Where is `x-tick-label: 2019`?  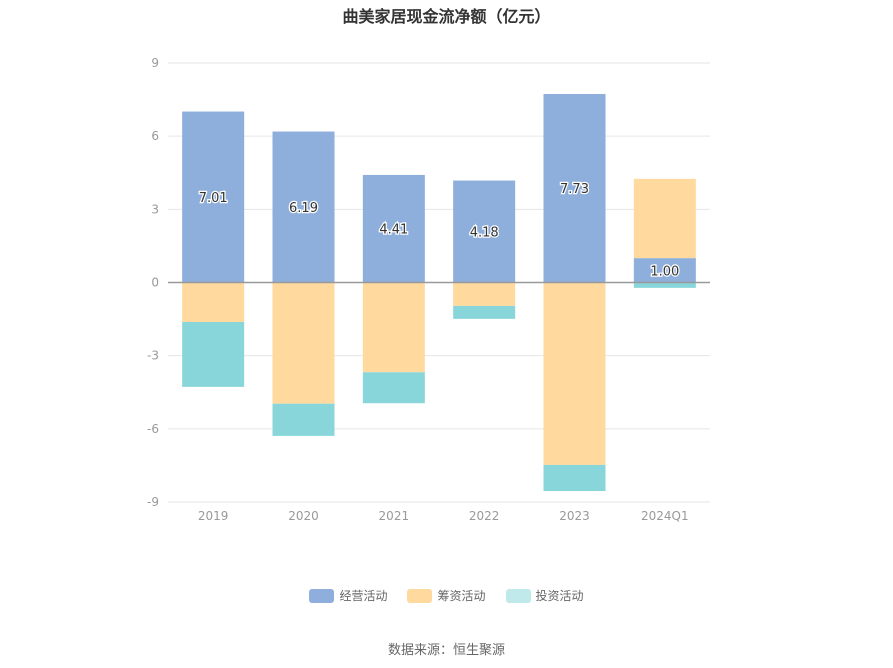
x-tick-label: 2019 is located at coordinates (213, 516).